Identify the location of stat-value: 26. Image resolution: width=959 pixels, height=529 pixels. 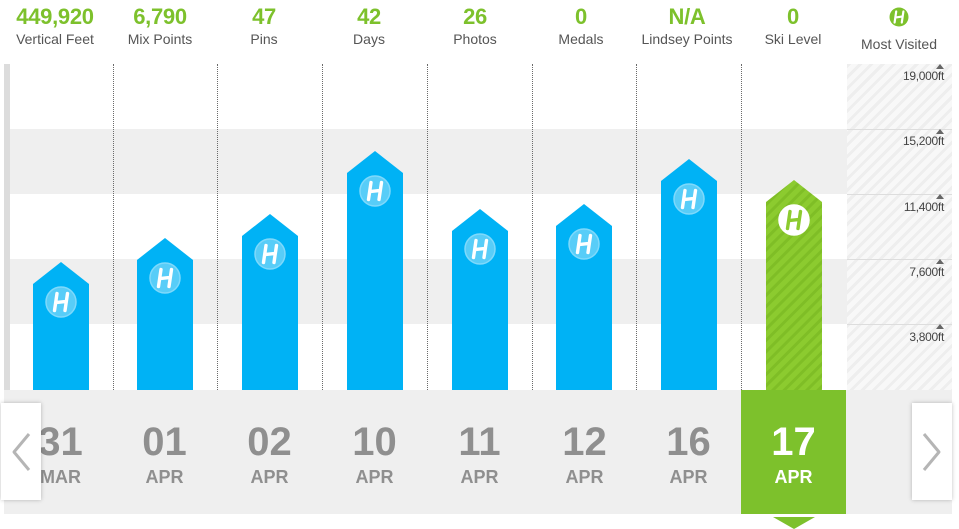
(475, 16).